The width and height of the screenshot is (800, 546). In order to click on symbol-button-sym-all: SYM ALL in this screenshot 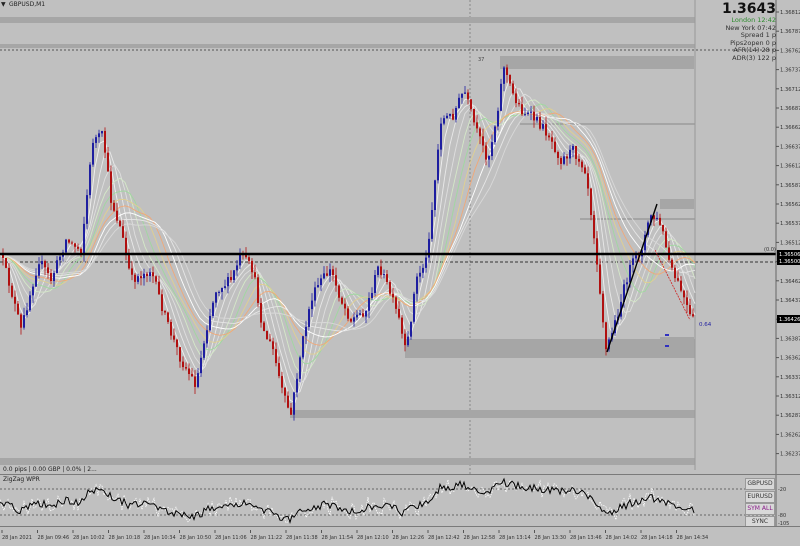, I will do `click(760, 509)`.